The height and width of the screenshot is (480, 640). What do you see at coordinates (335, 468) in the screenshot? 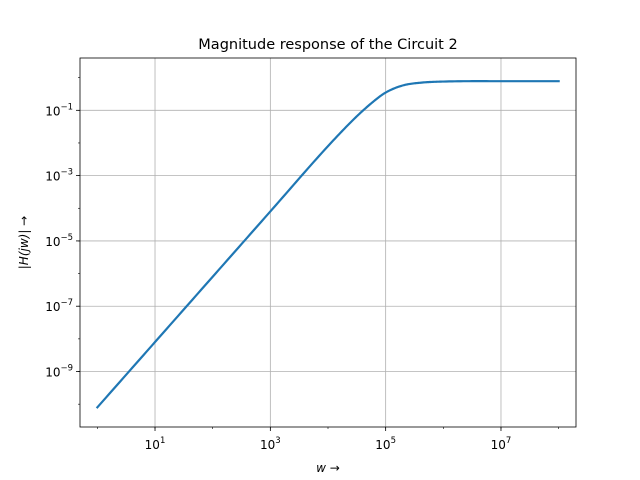
I see `x-axis-label-arrow: →` at bounding box center [335, 468].